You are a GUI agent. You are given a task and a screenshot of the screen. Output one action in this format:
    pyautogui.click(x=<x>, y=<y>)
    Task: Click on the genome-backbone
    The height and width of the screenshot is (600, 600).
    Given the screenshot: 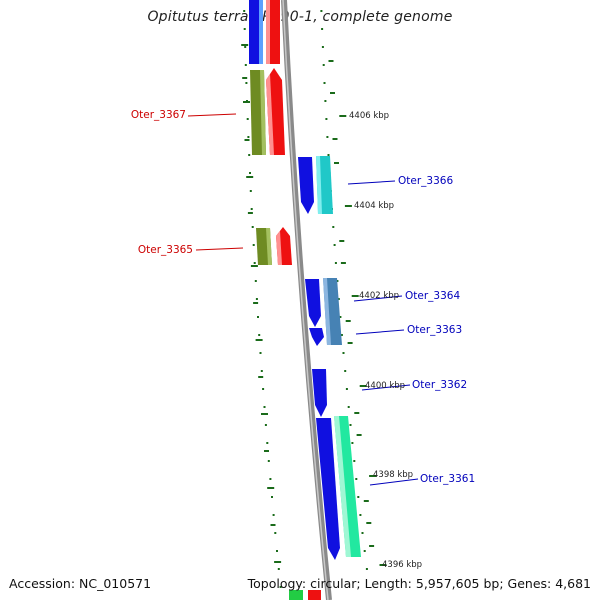 What is the action you would take?
    pyautogui.click(x=306, y=300)
    